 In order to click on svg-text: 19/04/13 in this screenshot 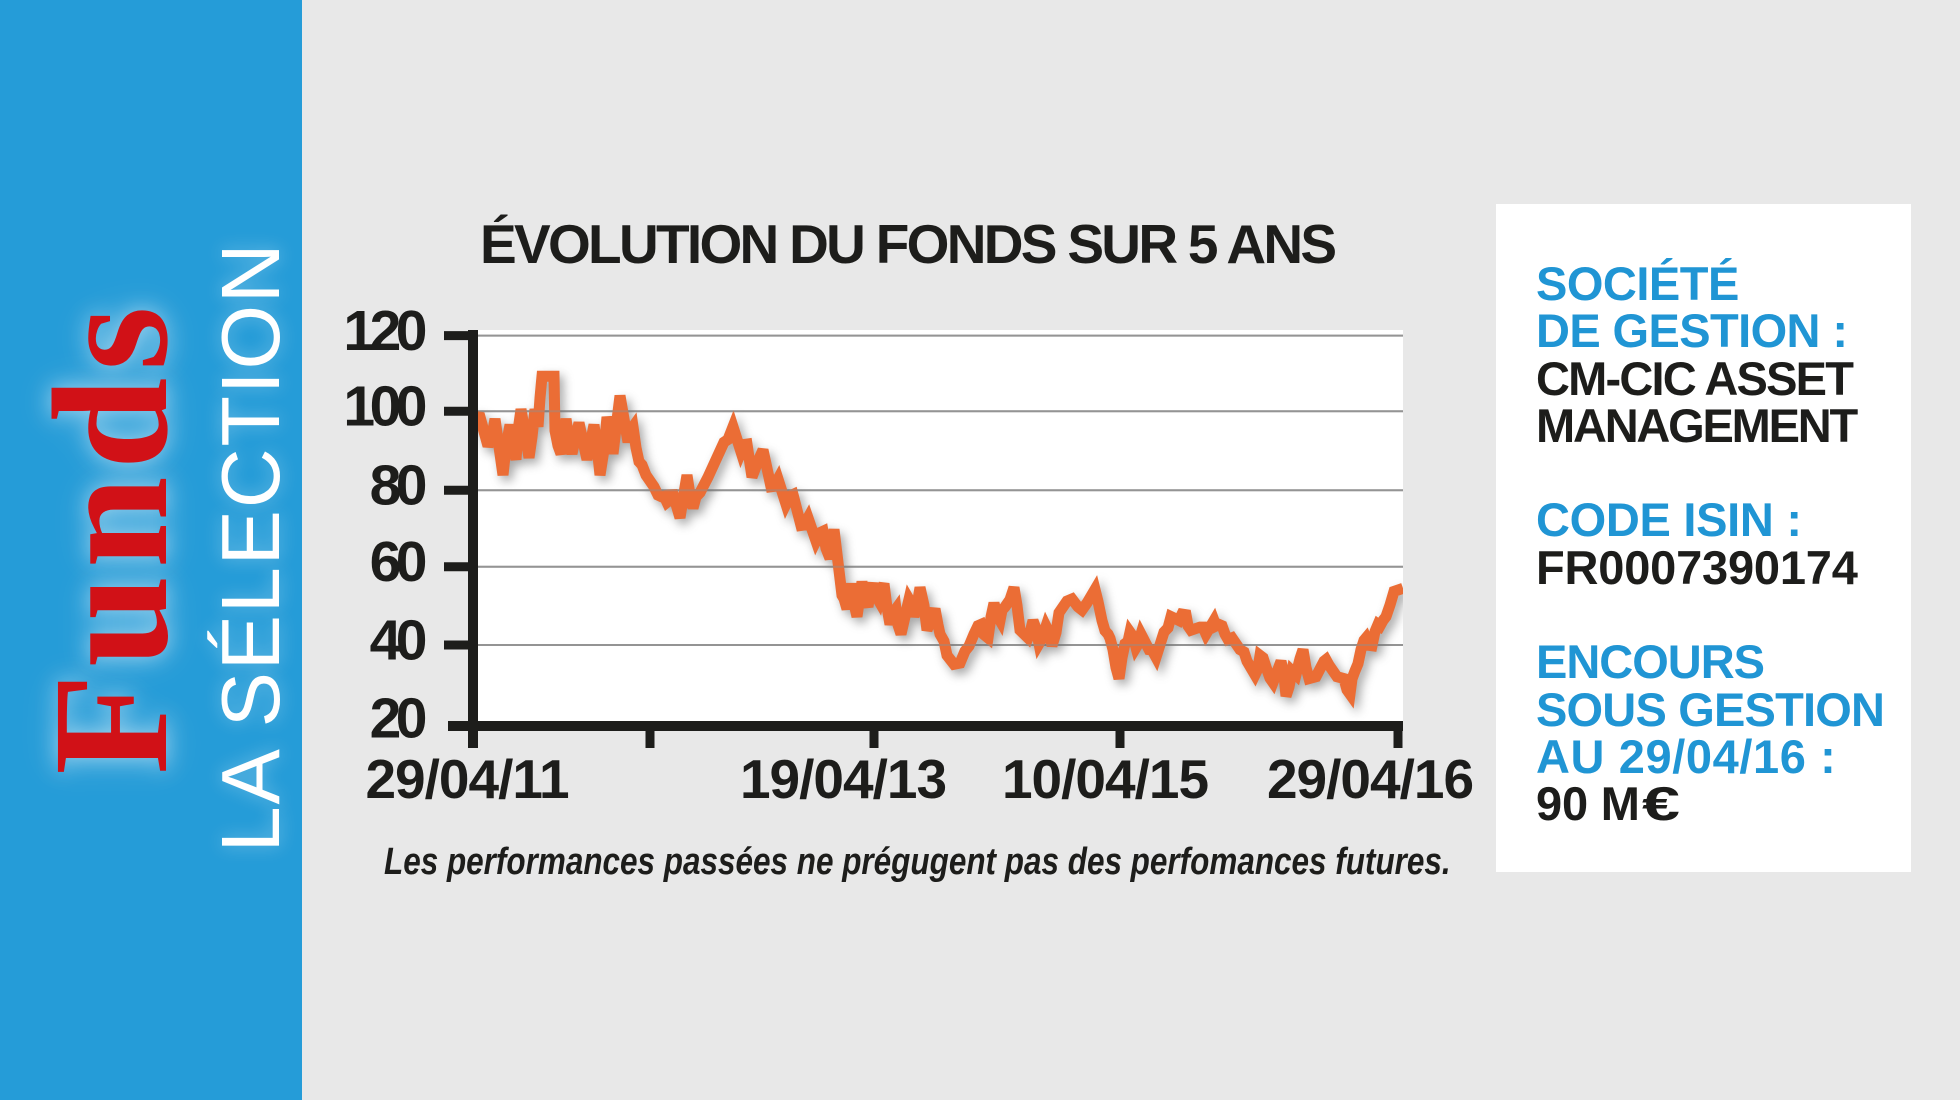, I will do `click(843, 779)`.